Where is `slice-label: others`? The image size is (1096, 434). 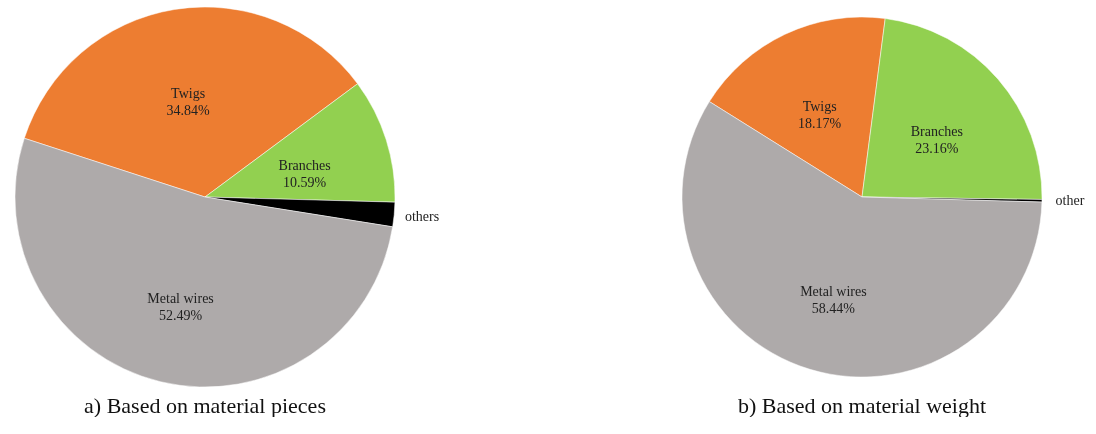 slice-label: others is located at coordinates (422, 217).